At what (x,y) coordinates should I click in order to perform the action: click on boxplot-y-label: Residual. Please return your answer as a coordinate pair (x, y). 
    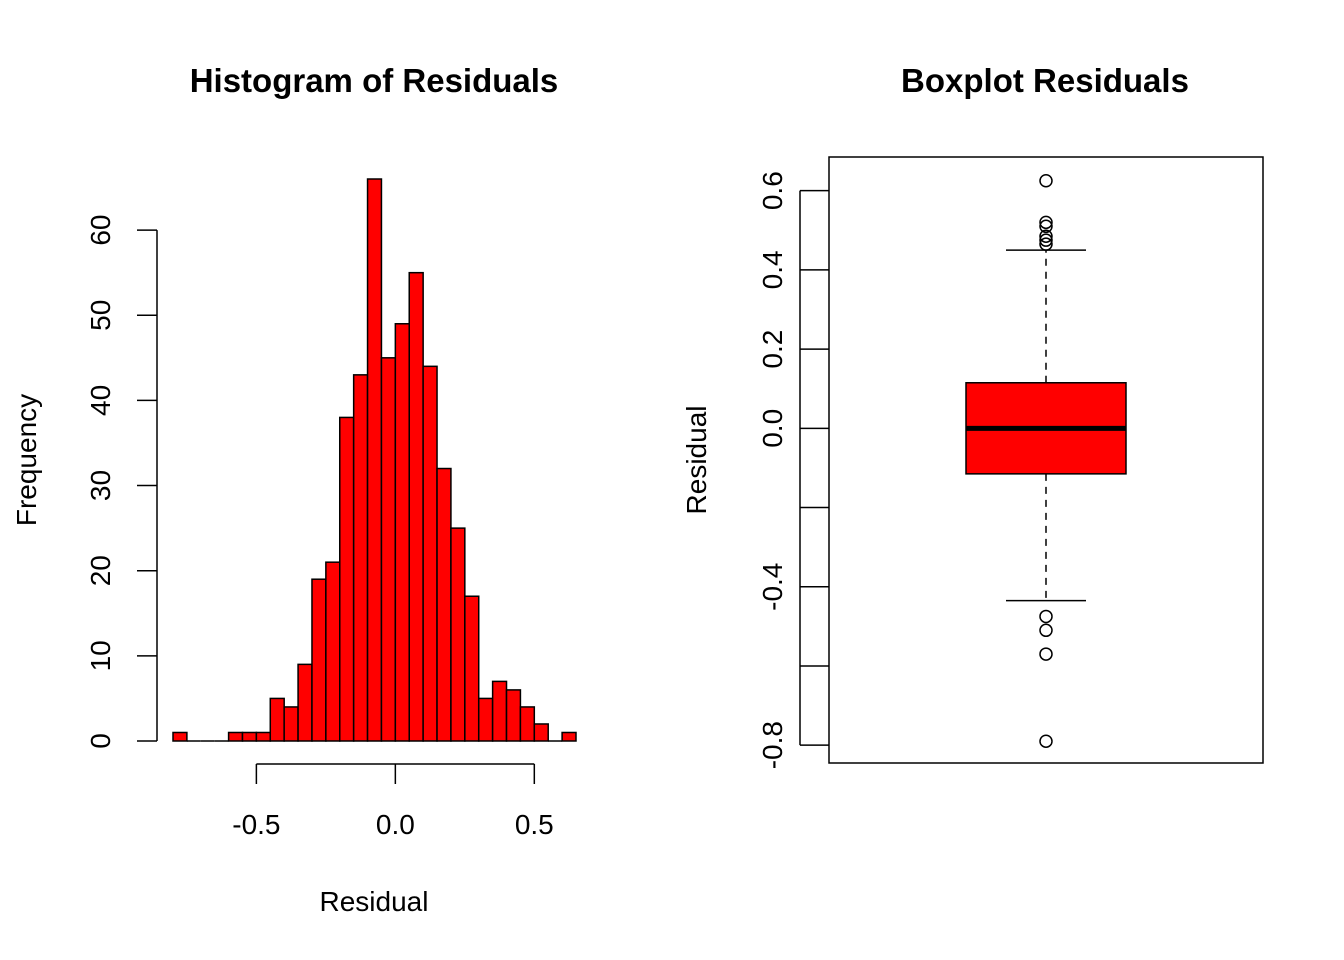
    Looking at the image, I should click on (696, 460).